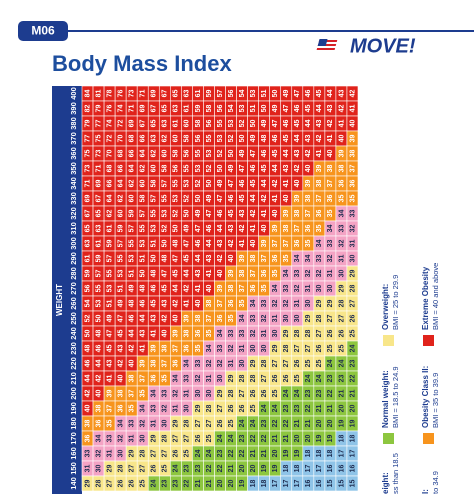 Image resolution: width=474 pixels, height=494 pixels. What do you see at coordinates (154, 124) in the screenshot?
I see `cell-value: 65` at bounding box center [154, 124].